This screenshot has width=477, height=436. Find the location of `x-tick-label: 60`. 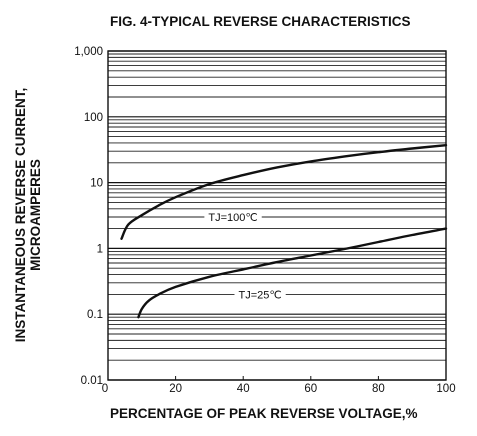

x-tick-label: 60 is located at coordinates (310, 389).